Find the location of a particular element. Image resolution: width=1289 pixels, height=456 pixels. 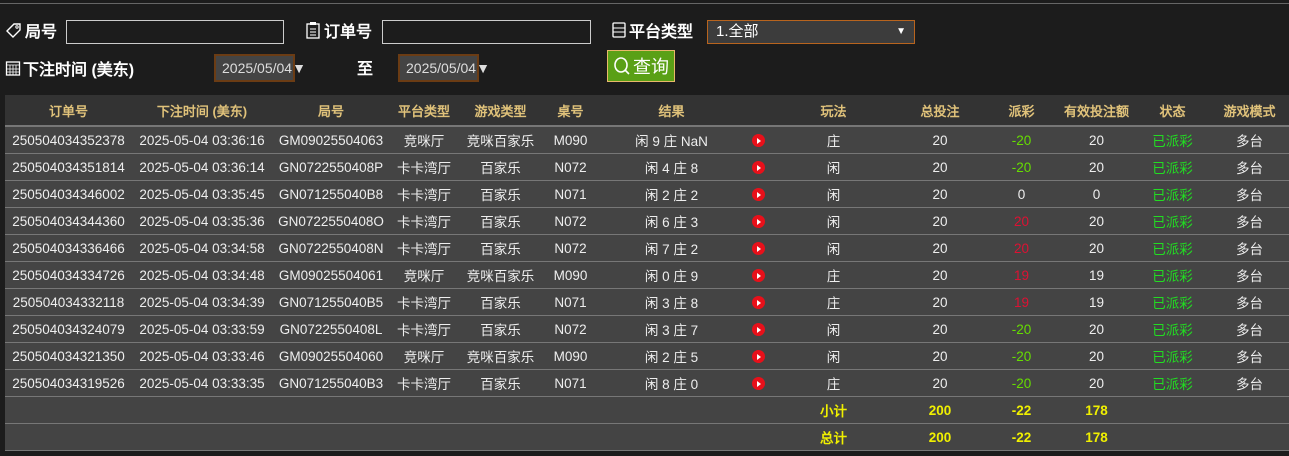

calendar-icon is located at coordinates (13, 68).